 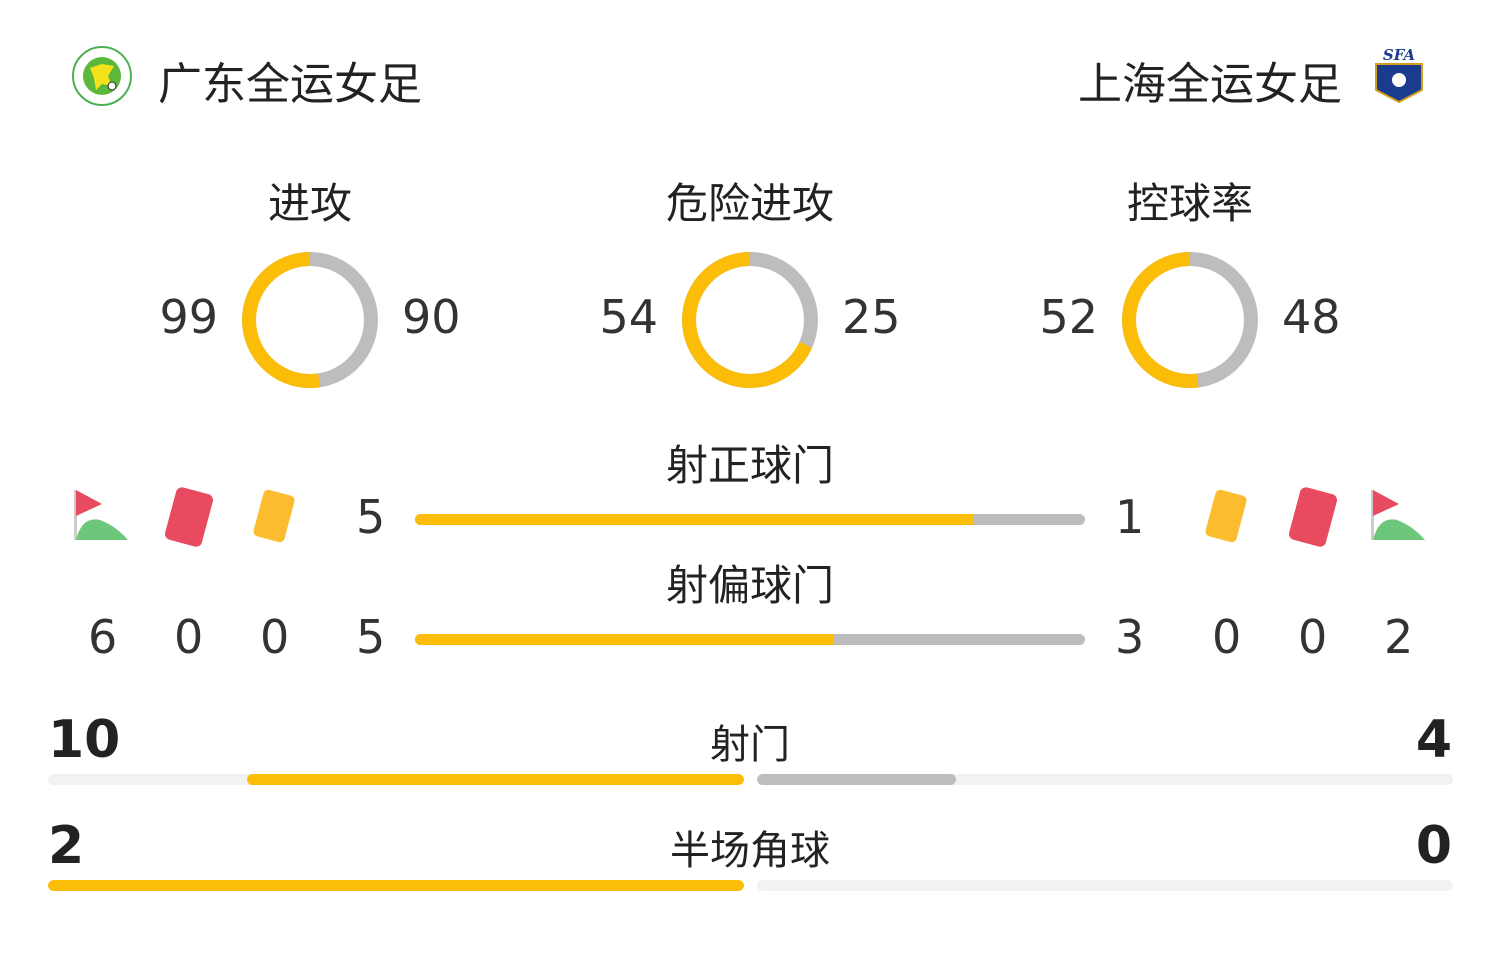 What do you see at coordinates (495, 779) in the screenshot?
I see `shots-home-fill` at bounding box center [495, 779].